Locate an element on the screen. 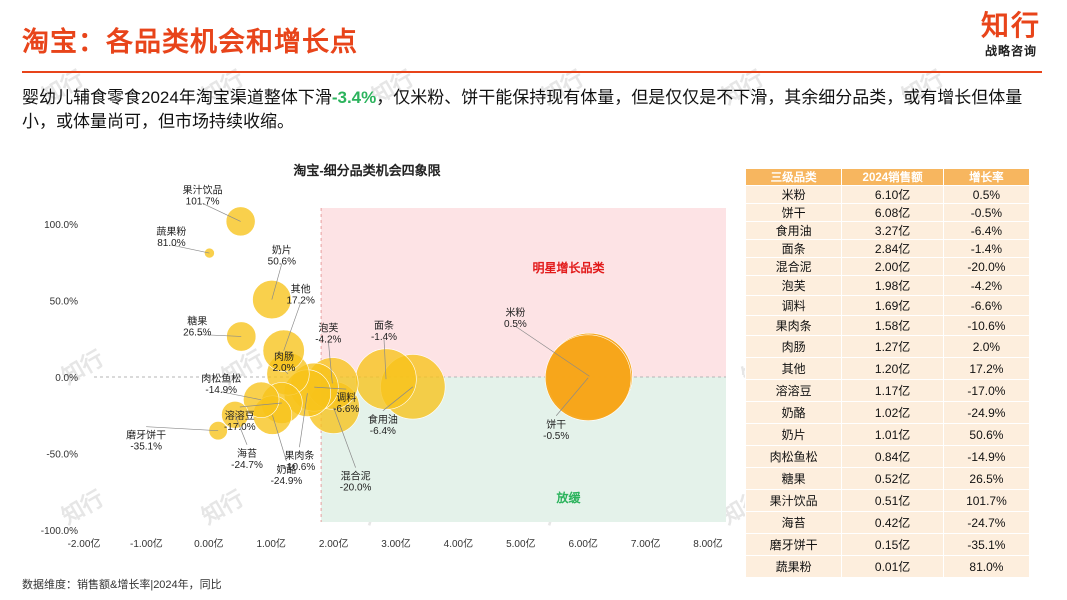 The width and height of the screenshot is (1067, 600). table-header-row: 三级品类 2024销售额 增长率 is located at coordinates (887, 177).